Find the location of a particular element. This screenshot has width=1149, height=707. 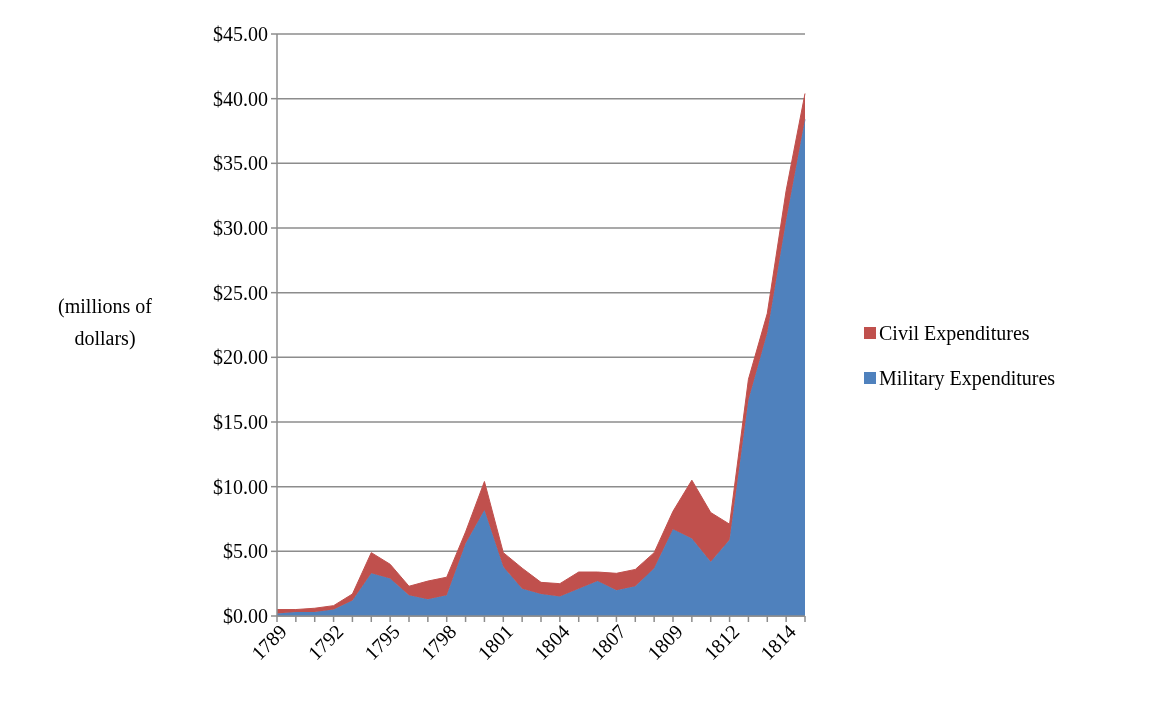

y-tick-label: $30.00 is located at coordinates (240, 228).